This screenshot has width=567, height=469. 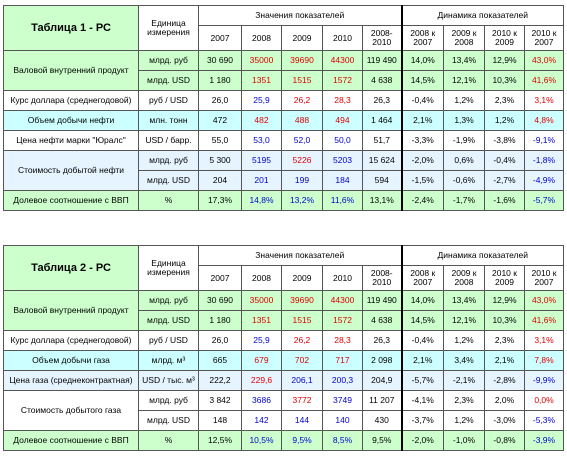 I want to click on unit: USD / тыс. м³, so click(x=168, y=380).